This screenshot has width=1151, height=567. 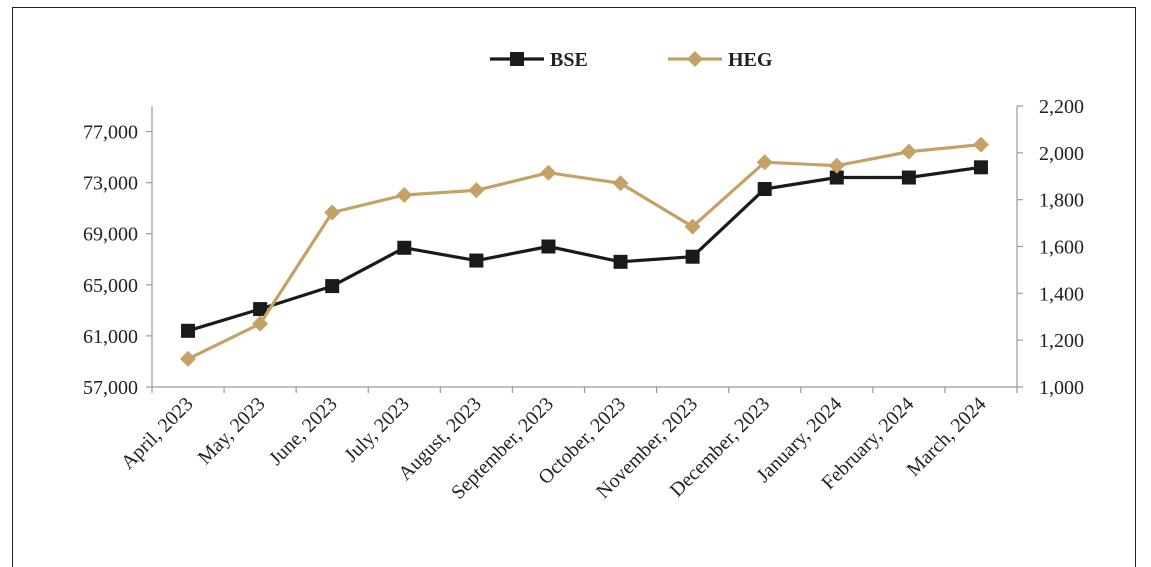 What do you see at coordinates (695, 59) in the screenshot?
I see `legend-marker-heg` at bounding box center [695, 59].